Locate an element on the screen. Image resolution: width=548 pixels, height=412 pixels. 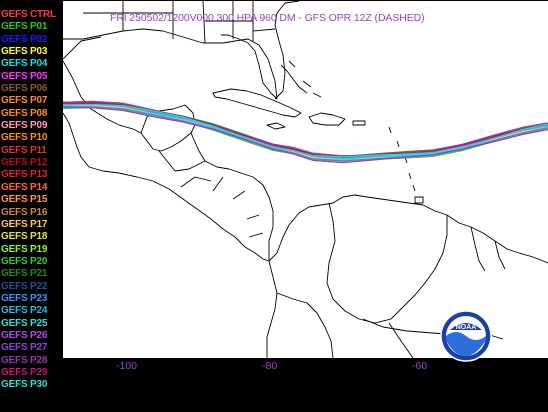
legend-item: GEFS P10 is located at coordinates (24, 138).